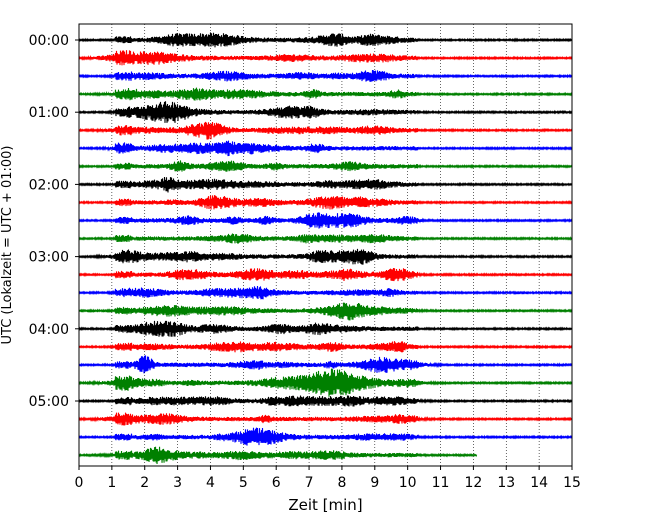 This screenshot has width=650, height=520. Describe the element at coordinates (572, 483) in the screenshot. I see `x-tick-label: 15` at that location.